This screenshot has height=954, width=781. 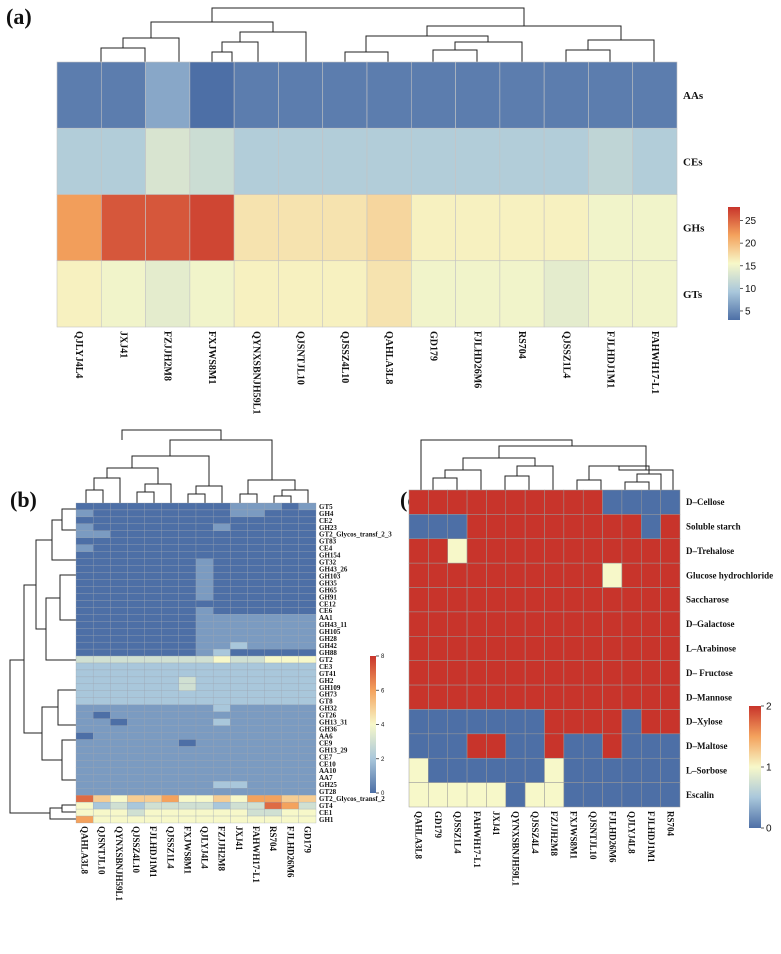 I want to click on legend-tick-label: 5, so click(x=748, y=311).